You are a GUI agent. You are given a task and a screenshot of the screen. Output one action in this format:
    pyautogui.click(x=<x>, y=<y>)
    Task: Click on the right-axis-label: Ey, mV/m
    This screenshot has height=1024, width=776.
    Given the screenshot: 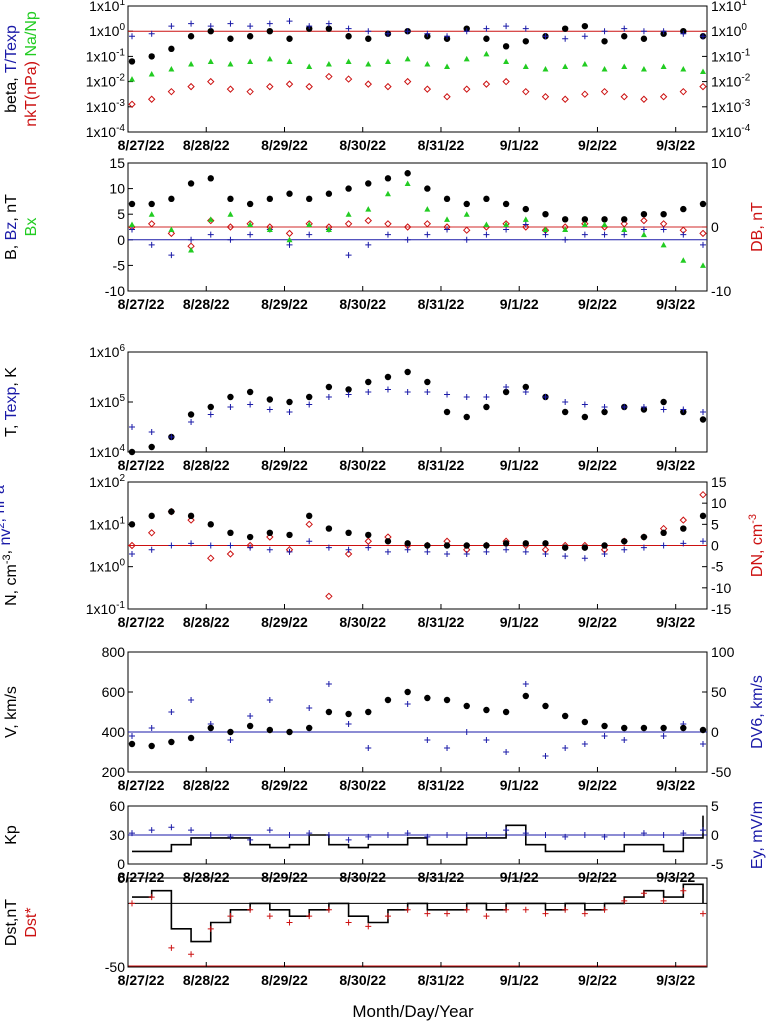 What is the action you would take?
    pyautogui.click(x=757, y=835)
    